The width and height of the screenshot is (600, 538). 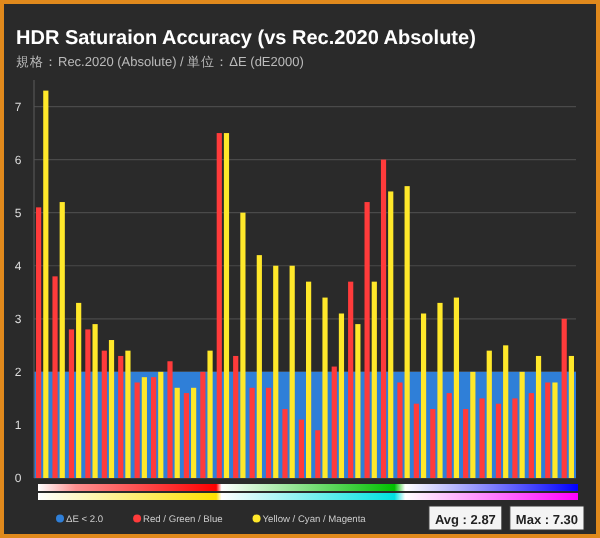 I want to click on chart-title: HDR Saturaion Accuracy (vs Rec.2020 Absolute), so click(x=246, y=39).